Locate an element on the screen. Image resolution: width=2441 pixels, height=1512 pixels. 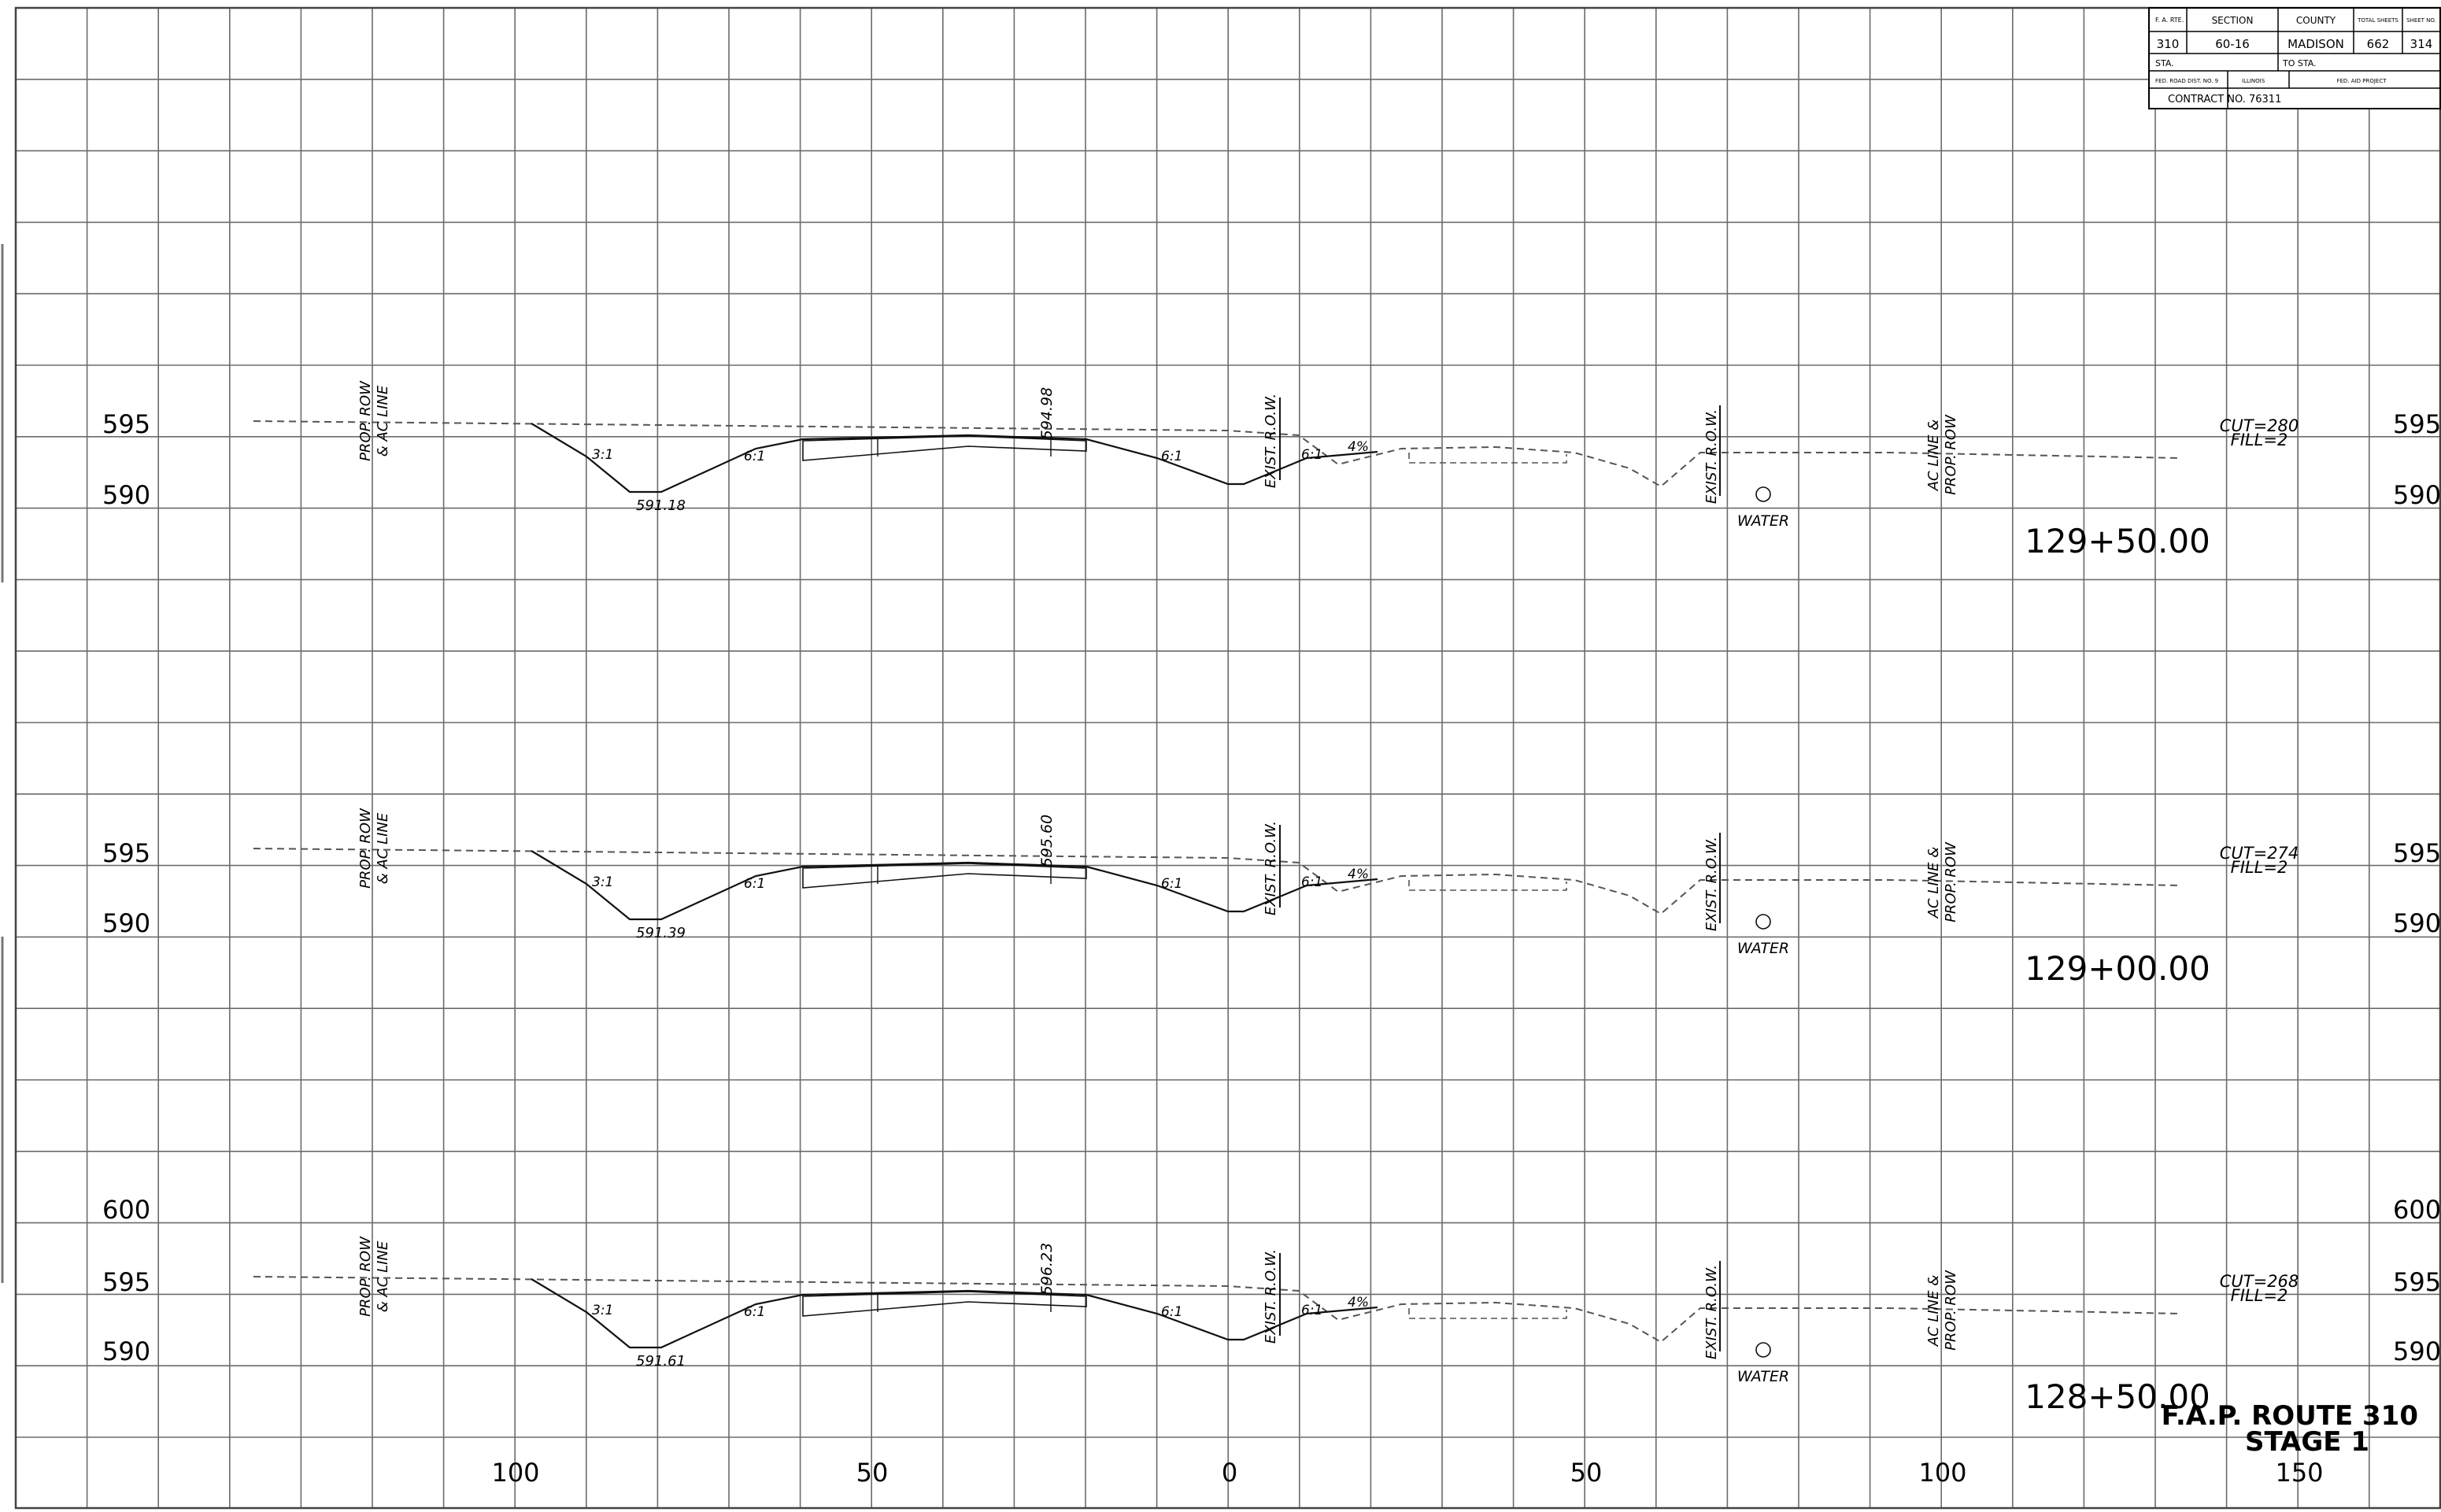
tb-header-county: COUNTY is located at coordinates (2316, 20).